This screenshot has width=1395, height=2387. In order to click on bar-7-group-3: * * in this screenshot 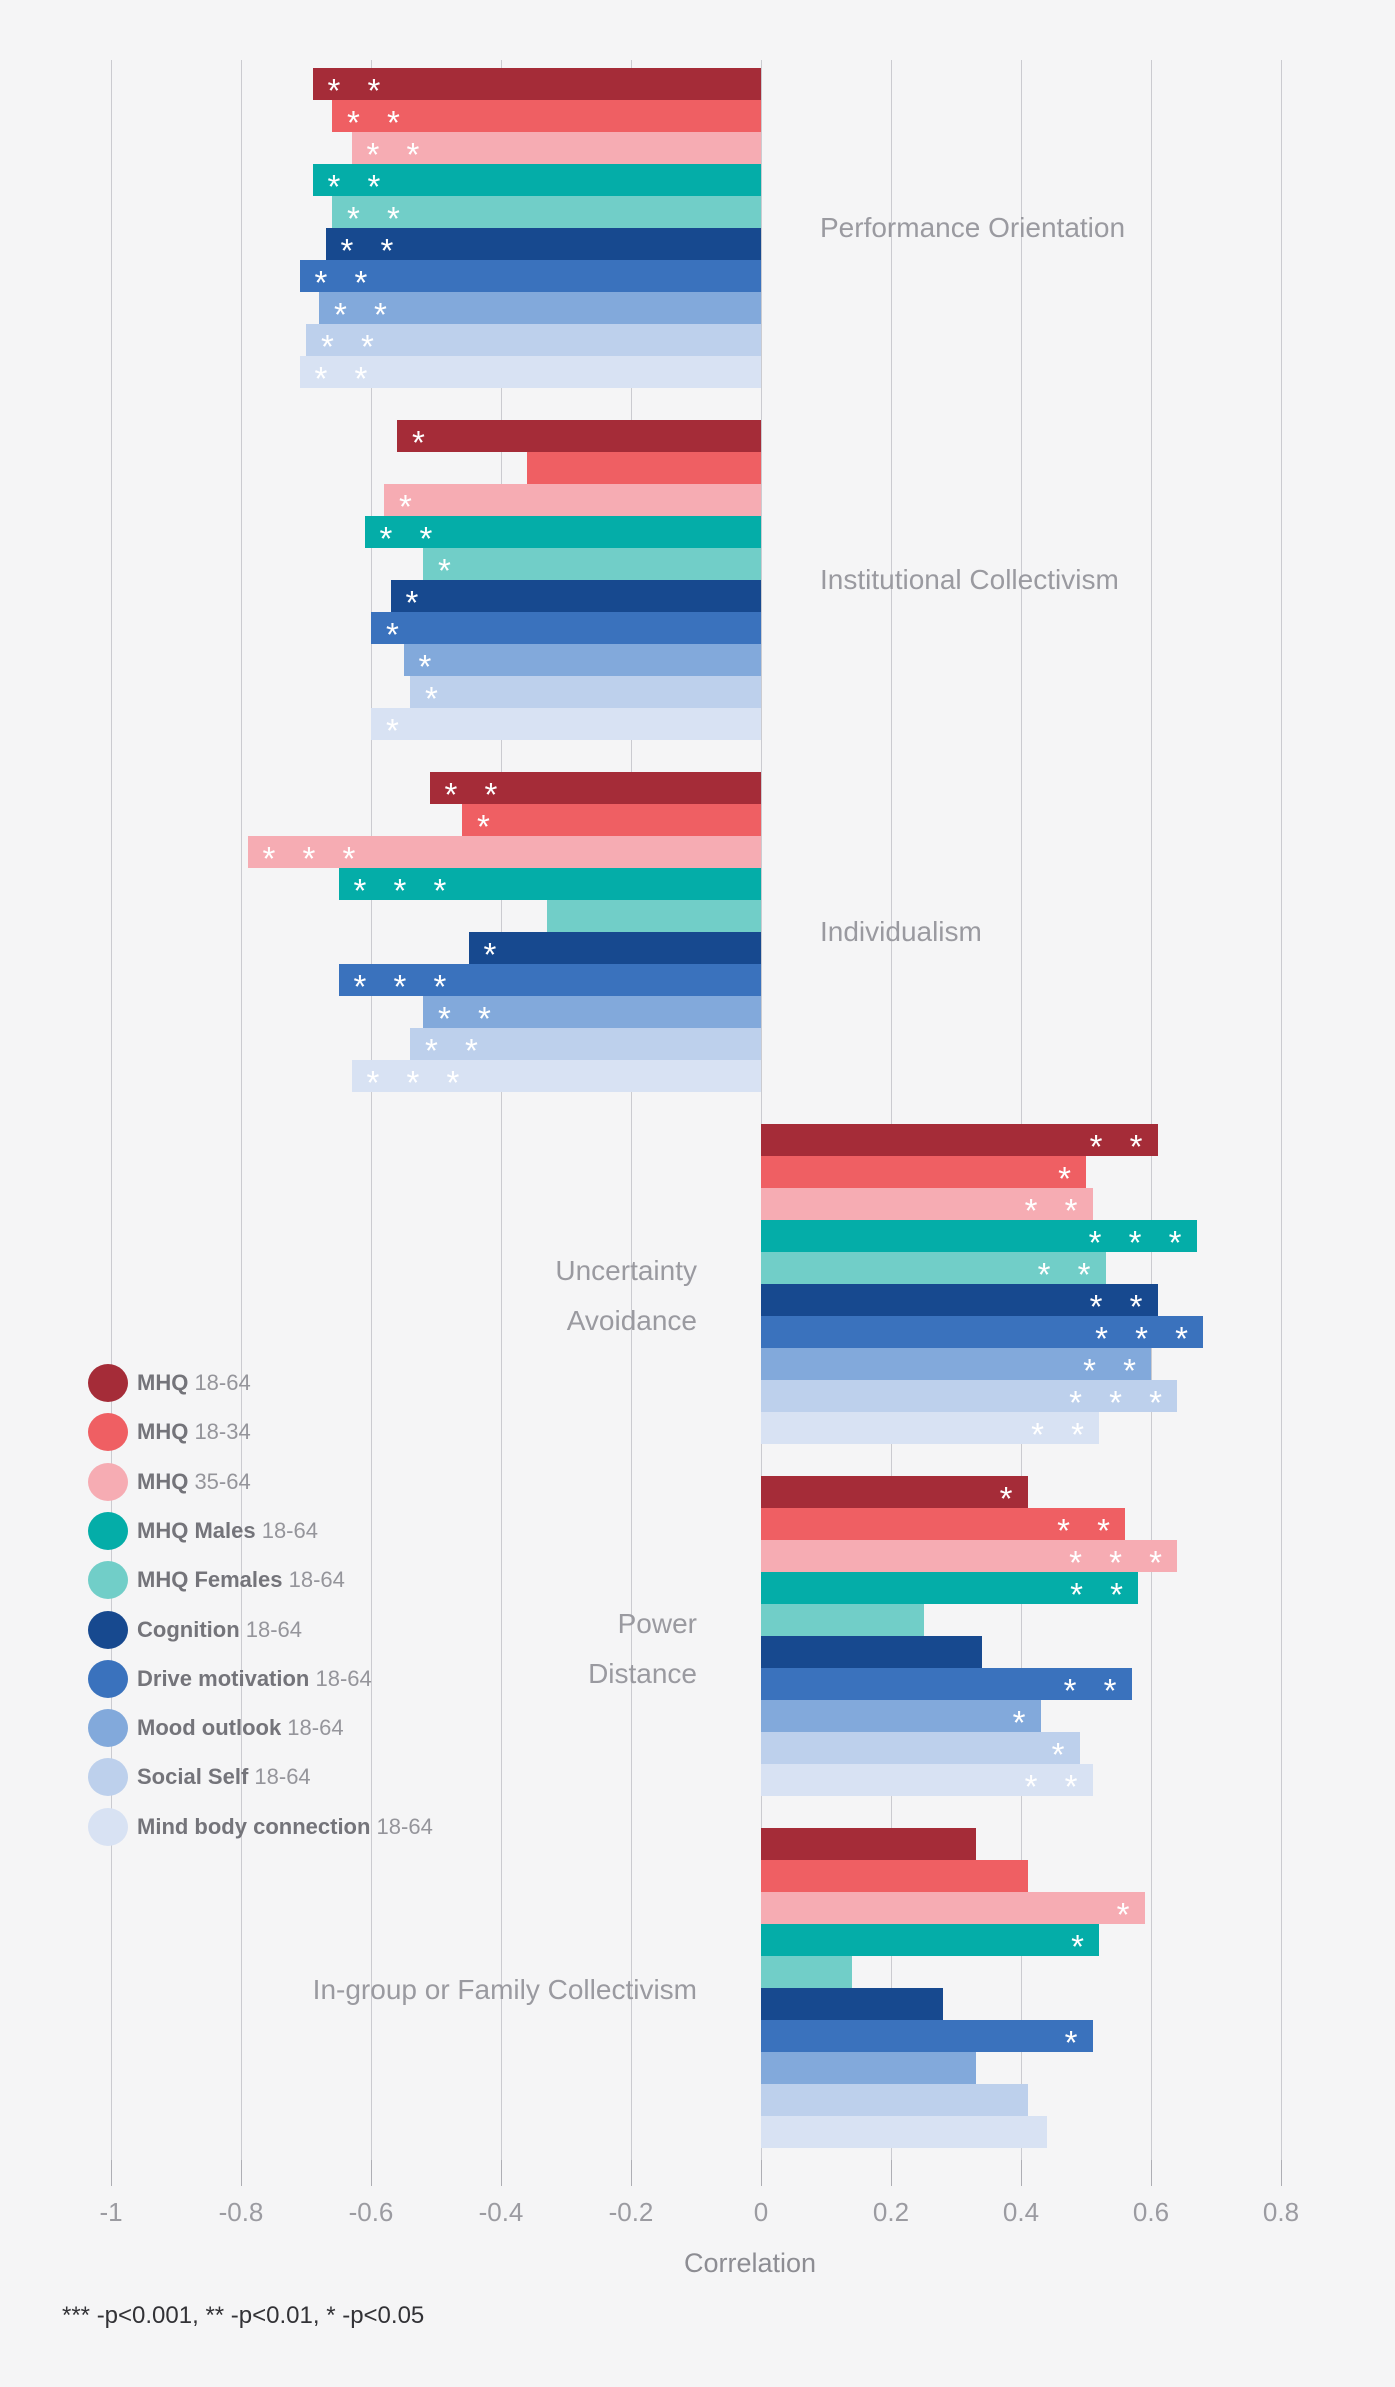, I will do `click(956, 1368)`.